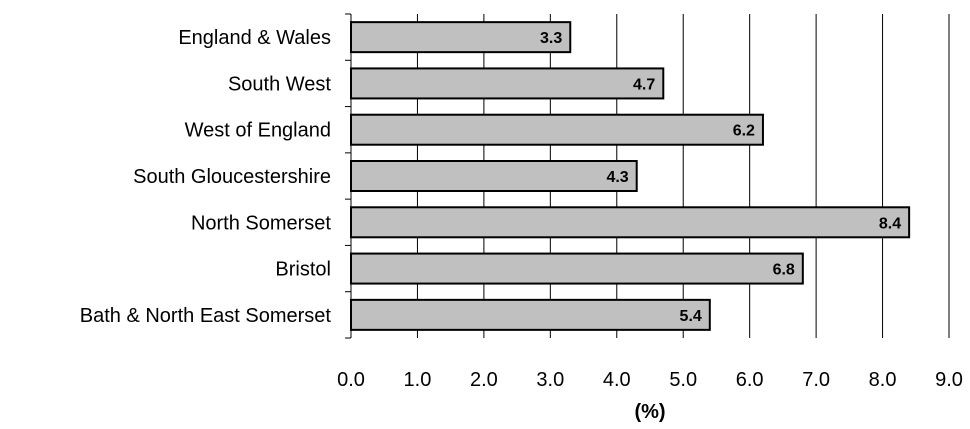 The width and height of the screenshot is (970, 429). What do you see at coordinates (683, 380) in the screenshot?
I see `x-tick-label: 5.0` at bounding box center [683, 380].